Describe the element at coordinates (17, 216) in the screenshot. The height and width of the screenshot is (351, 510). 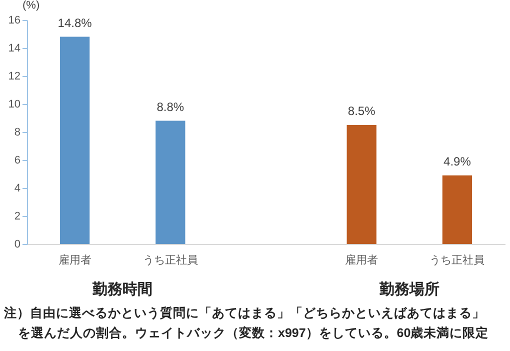
I see `y-tick-label: 2` at that location.